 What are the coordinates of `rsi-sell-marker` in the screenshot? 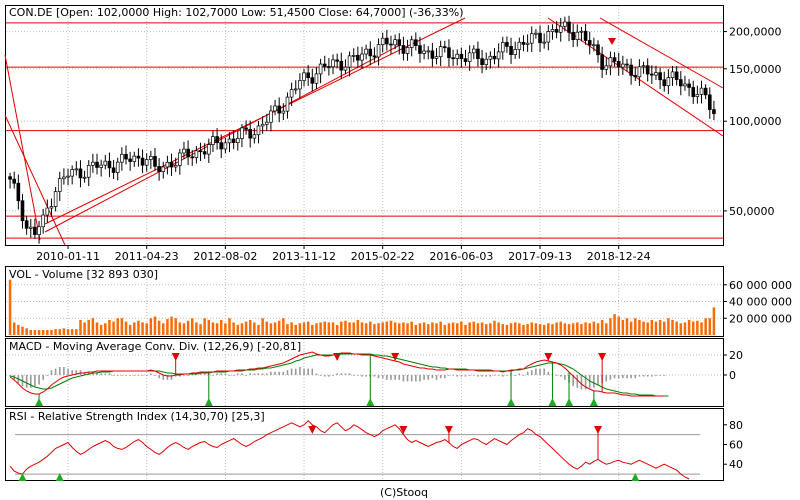 It's located at (312, 430).